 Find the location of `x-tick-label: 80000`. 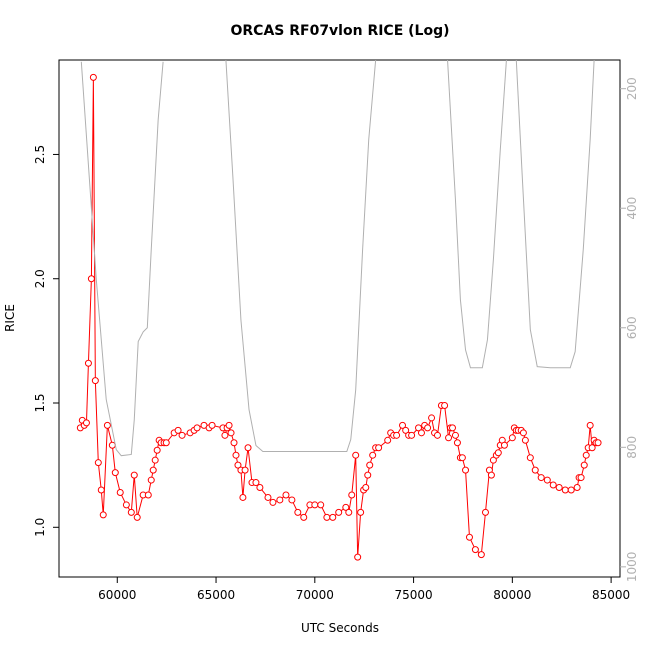

x-tick-label: 80000 is located at coordinates (512, 595).